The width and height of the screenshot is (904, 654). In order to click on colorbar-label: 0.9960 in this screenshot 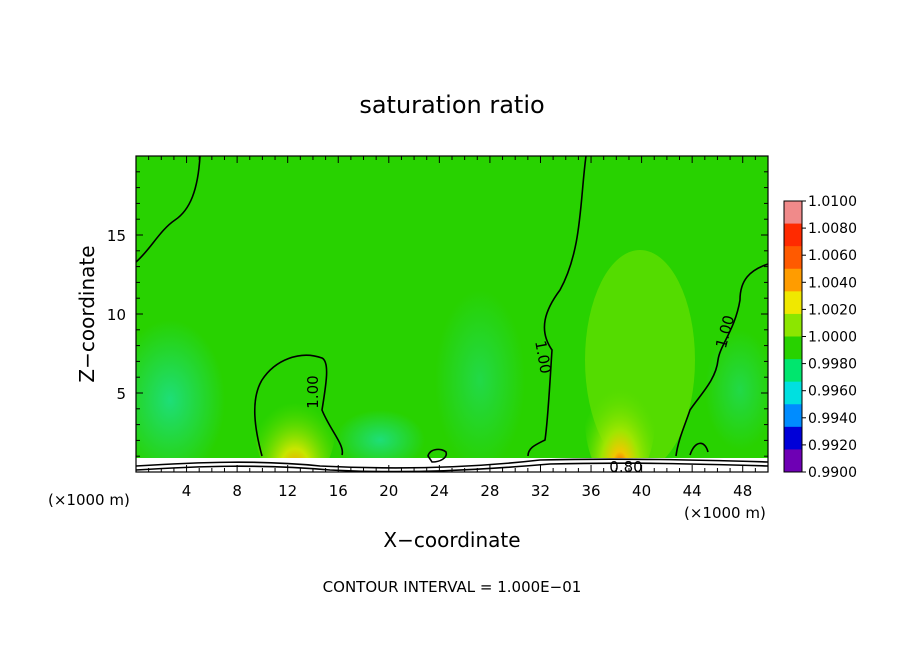, I will do `click(832, 392)`.